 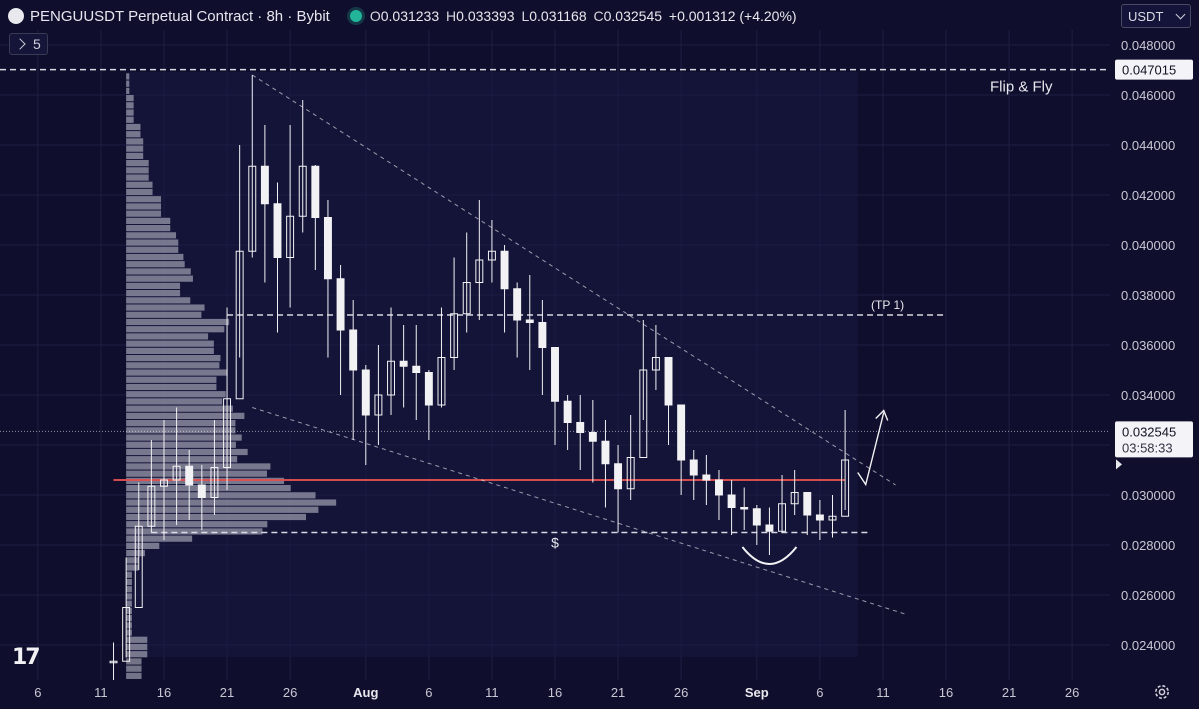 I want to click on y-tick-label: 0.028000, so click(x=1148, y=545).